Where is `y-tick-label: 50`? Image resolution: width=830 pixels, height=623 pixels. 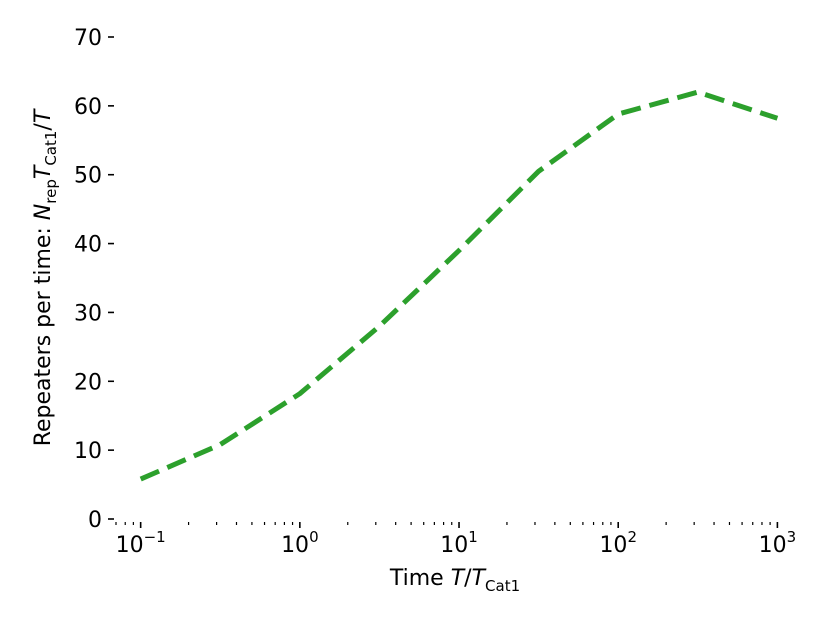
y-tick-label: 50 is located at coordinates (88, 176).